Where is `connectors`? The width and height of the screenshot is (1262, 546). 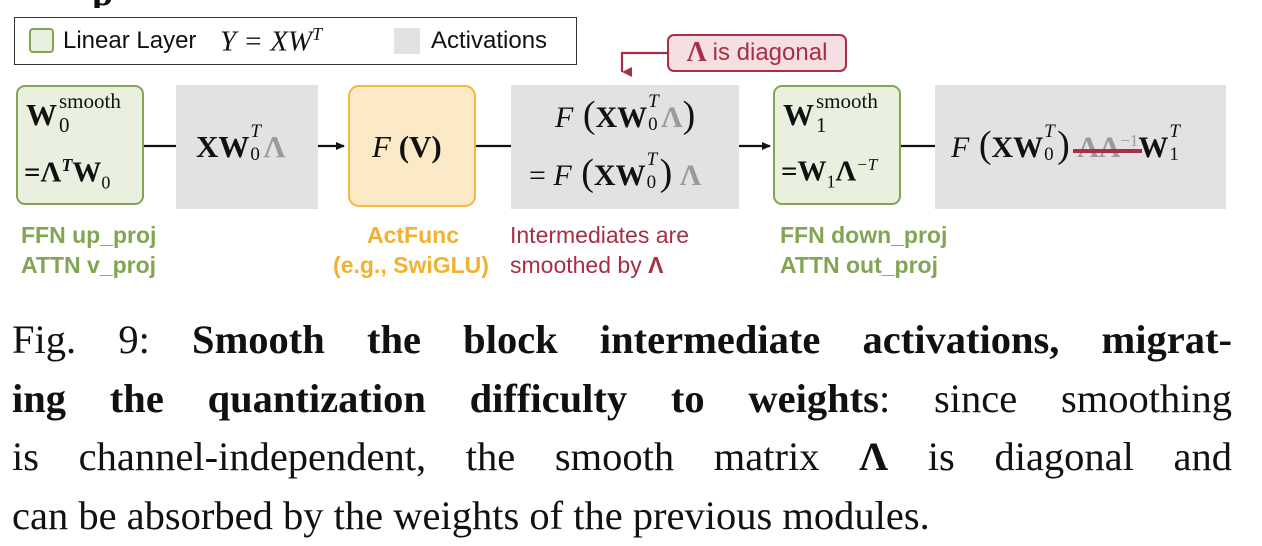 connectors is located at coordinates (539, 100).